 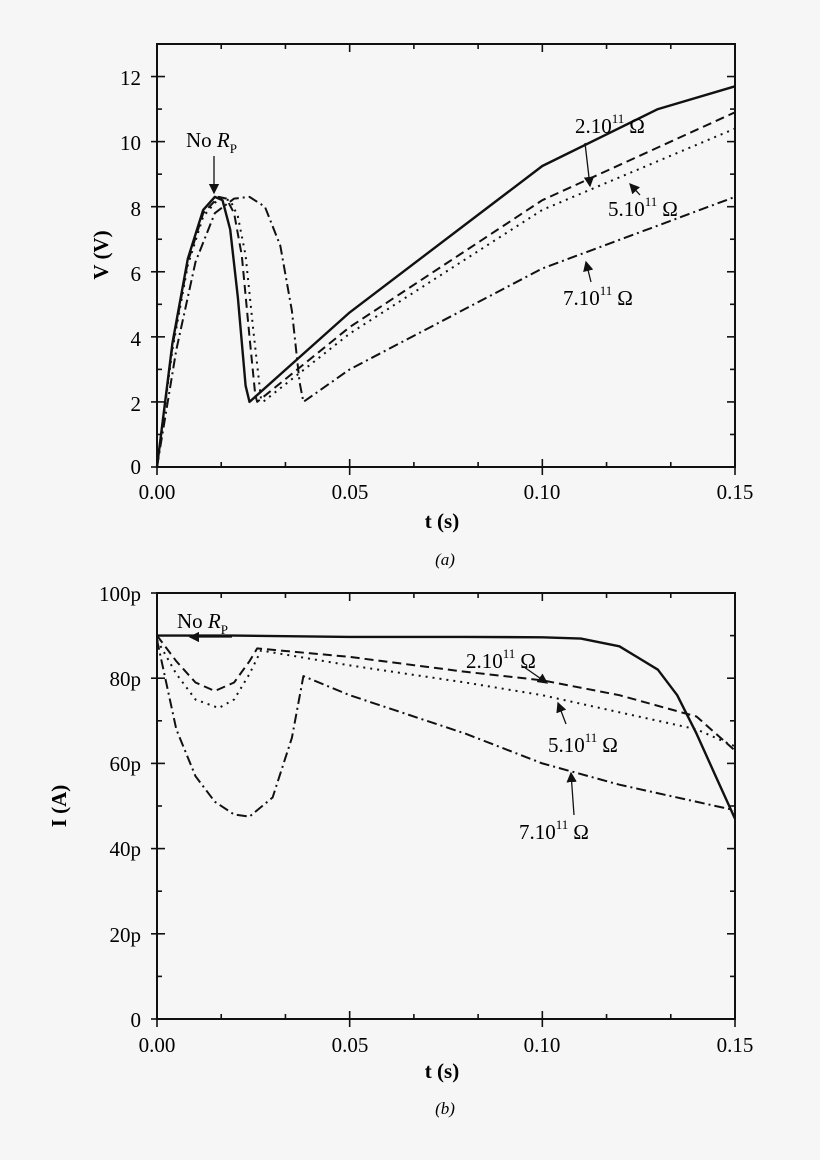 What do you see at coordinates (442, 1071) in the screenshot?
I see `xlabel-b: t (s)` at bounding box center [442, 1071].